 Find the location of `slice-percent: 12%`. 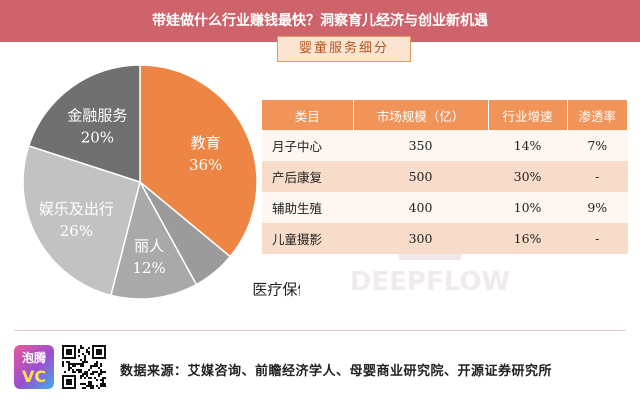

slice-percent: 12% is located at coordinates (148, 268).